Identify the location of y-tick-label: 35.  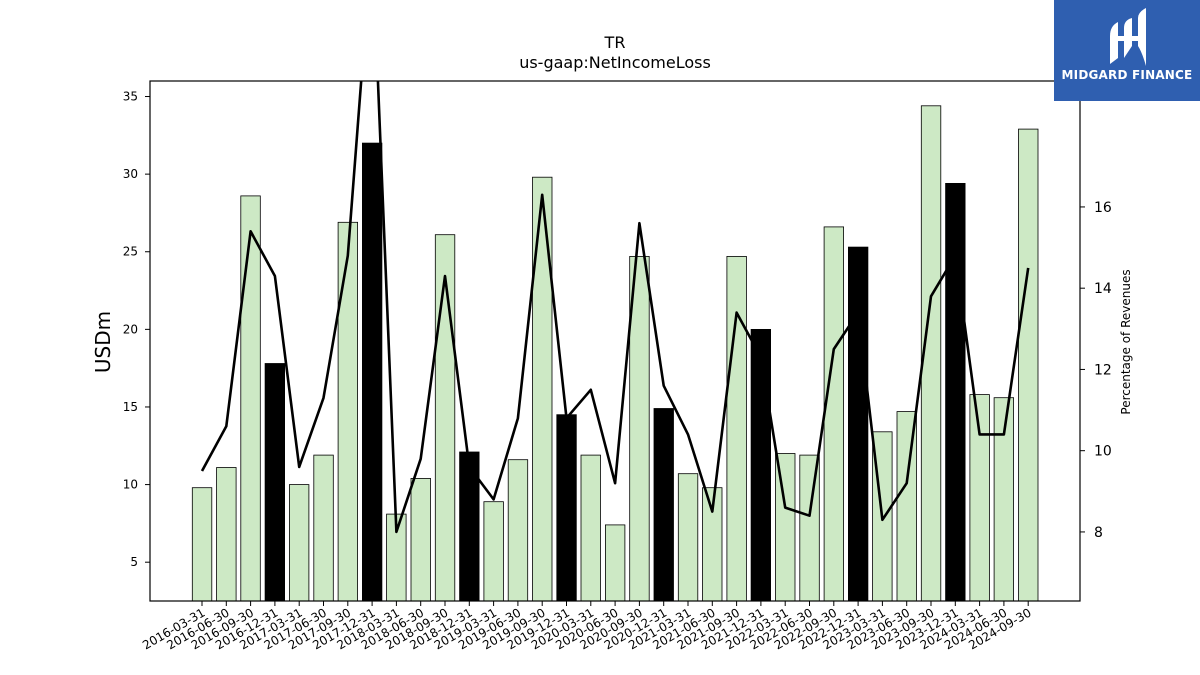
(130, 97).